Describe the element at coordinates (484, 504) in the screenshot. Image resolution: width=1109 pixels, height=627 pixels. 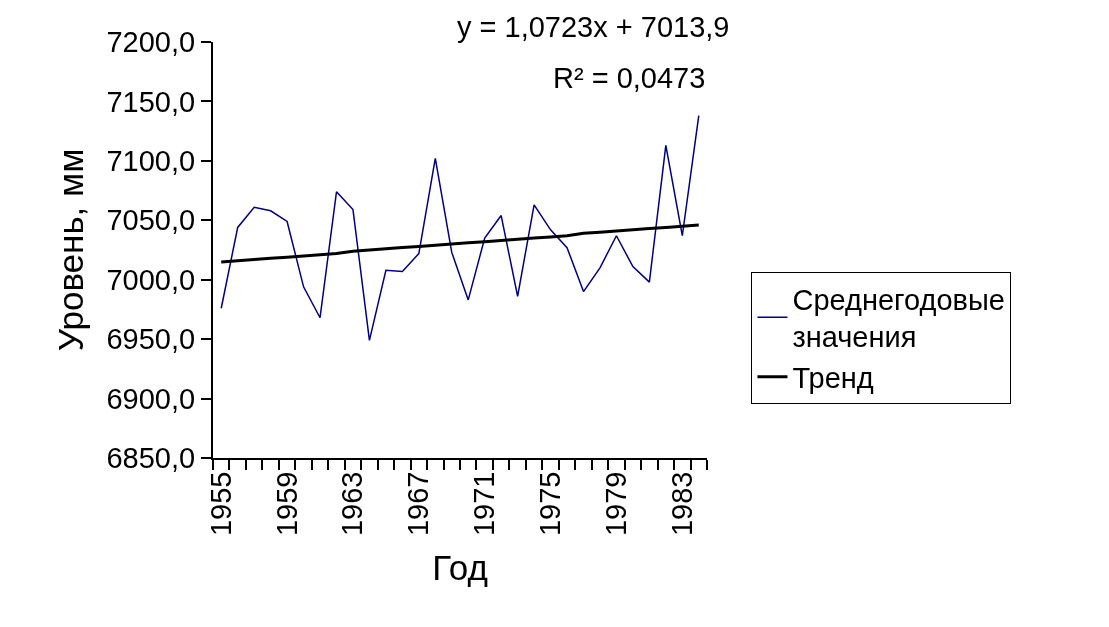
I see `x-tick-label: 1971` at that location.